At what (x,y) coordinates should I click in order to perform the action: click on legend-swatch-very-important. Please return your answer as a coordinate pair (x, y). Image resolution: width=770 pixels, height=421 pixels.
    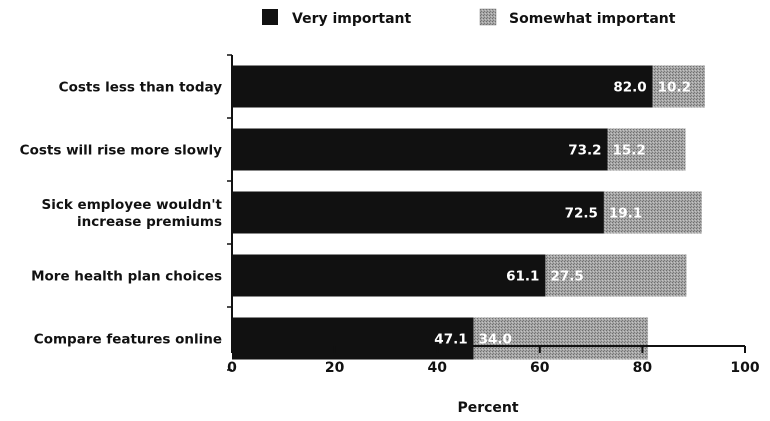
    Looking at the image, I should click on (270, 17).